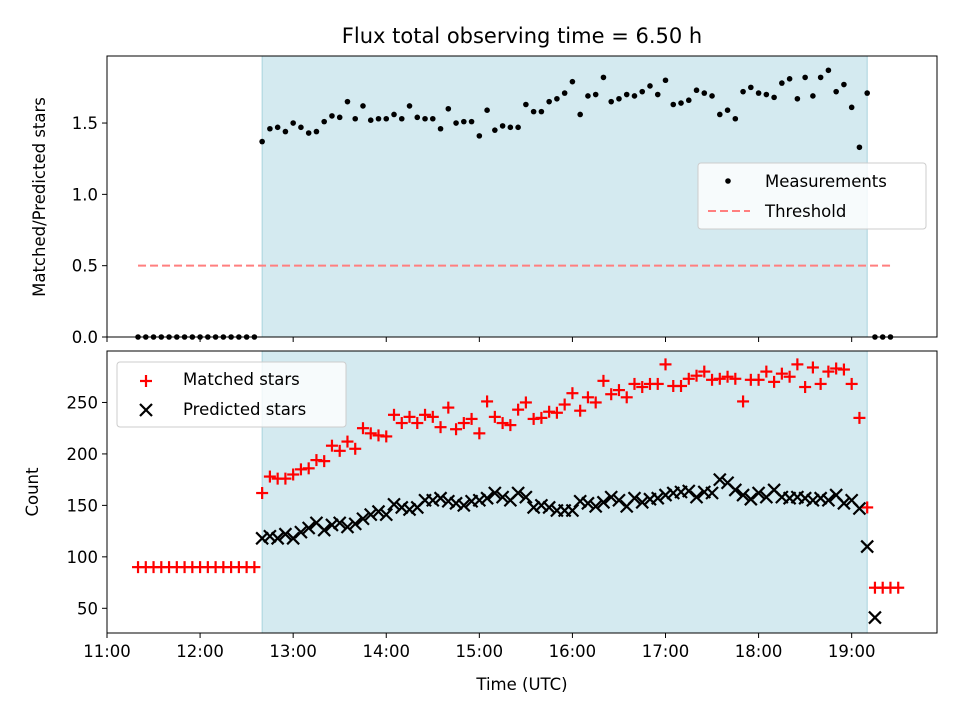 The height and width of the screenshot is (720, 960). What do you see at coordinates (826, 181) in the screenshot?
I see `legend-measurements-label: Measurements` at bounding box center [826, 181].